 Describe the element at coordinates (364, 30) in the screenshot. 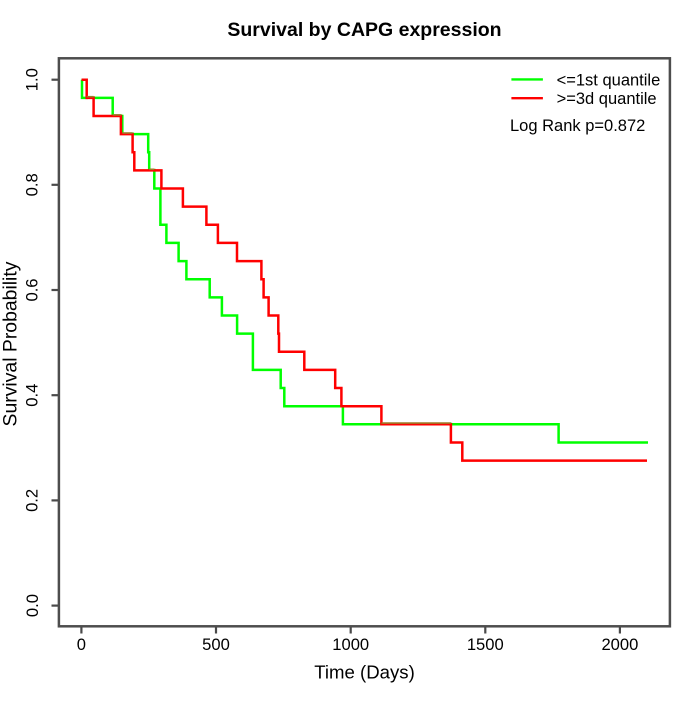

I see `svg-text: Survival by CAPG expression` at that location.